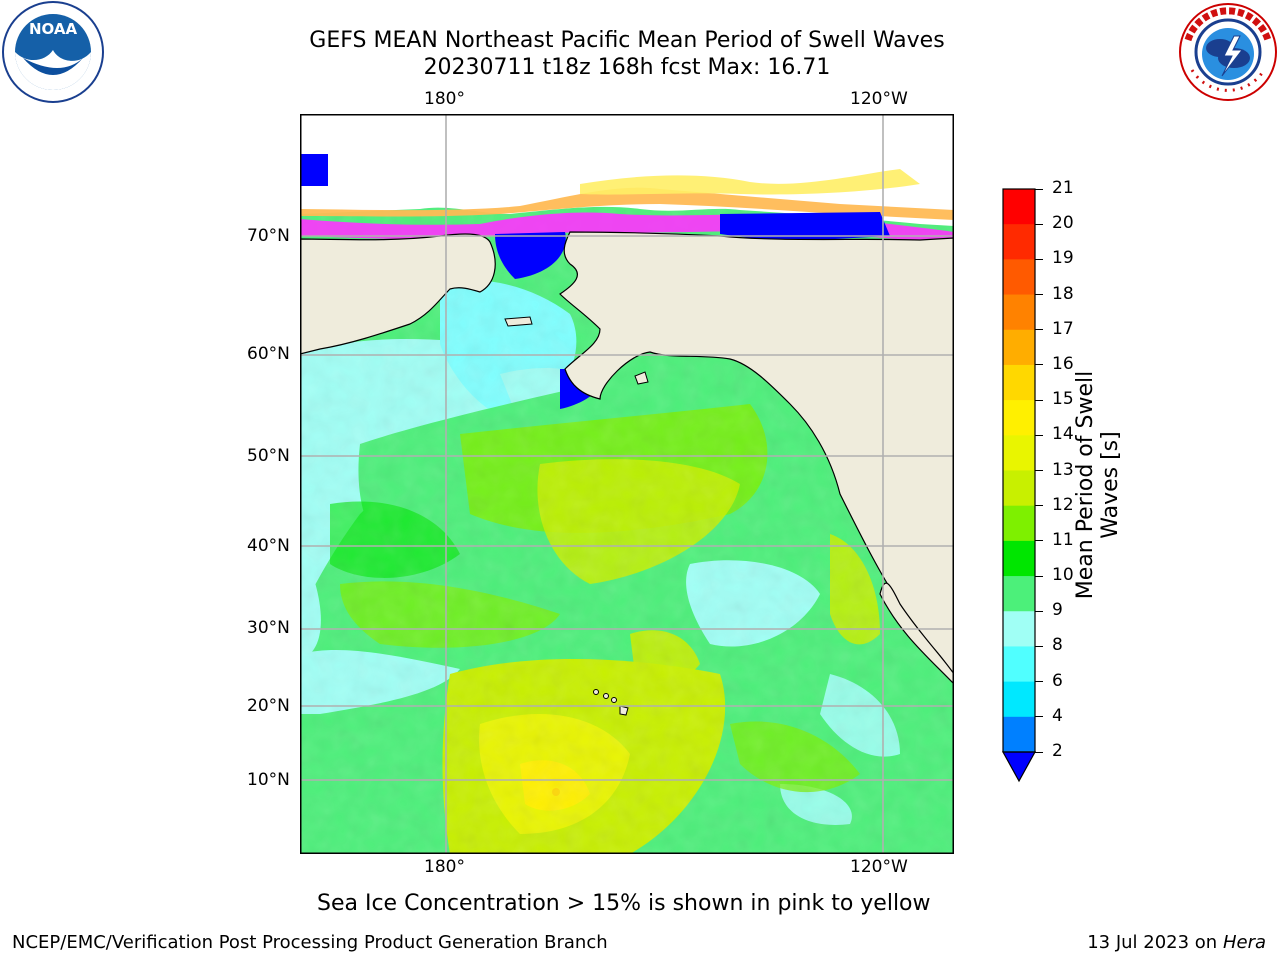 The image size is (1280, 960). I want to click on noaa-logo: NOAA, so click(53, 52).